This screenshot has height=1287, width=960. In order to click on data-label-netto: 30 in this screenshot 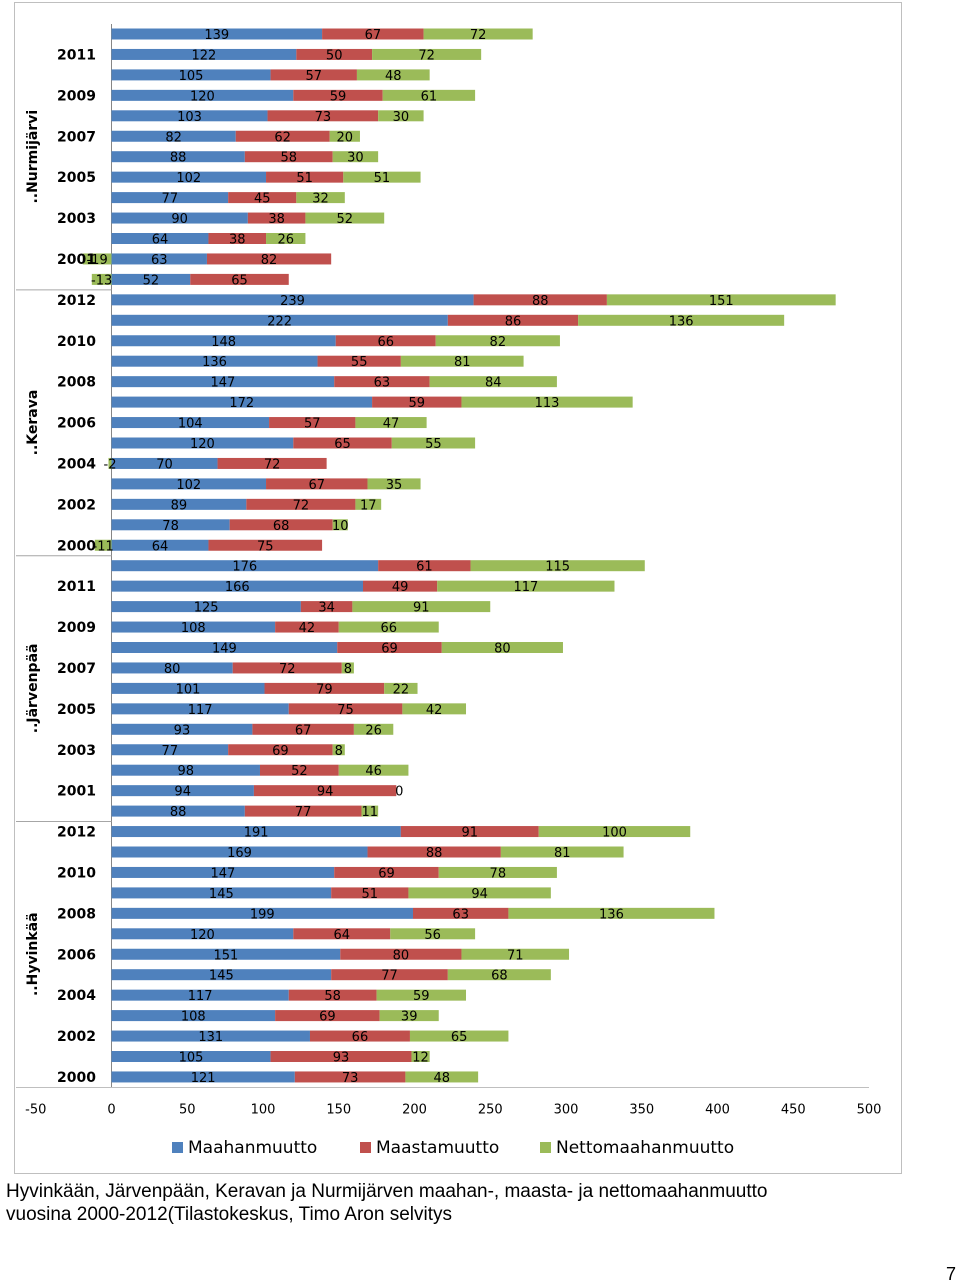, I will do `click(355, 158)`.